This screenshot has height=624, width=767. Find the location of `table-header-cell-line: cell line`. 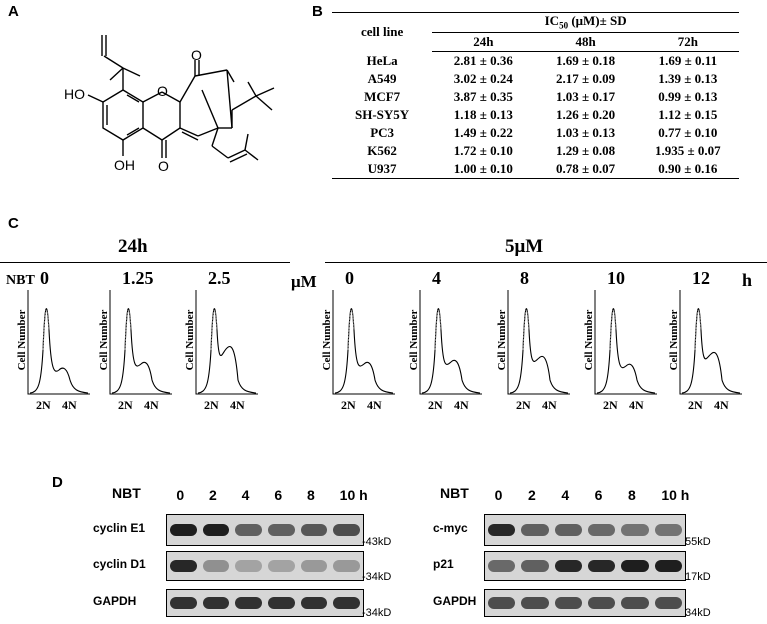

table-header-cell-line: cell line is located at coordinates (382, 31).